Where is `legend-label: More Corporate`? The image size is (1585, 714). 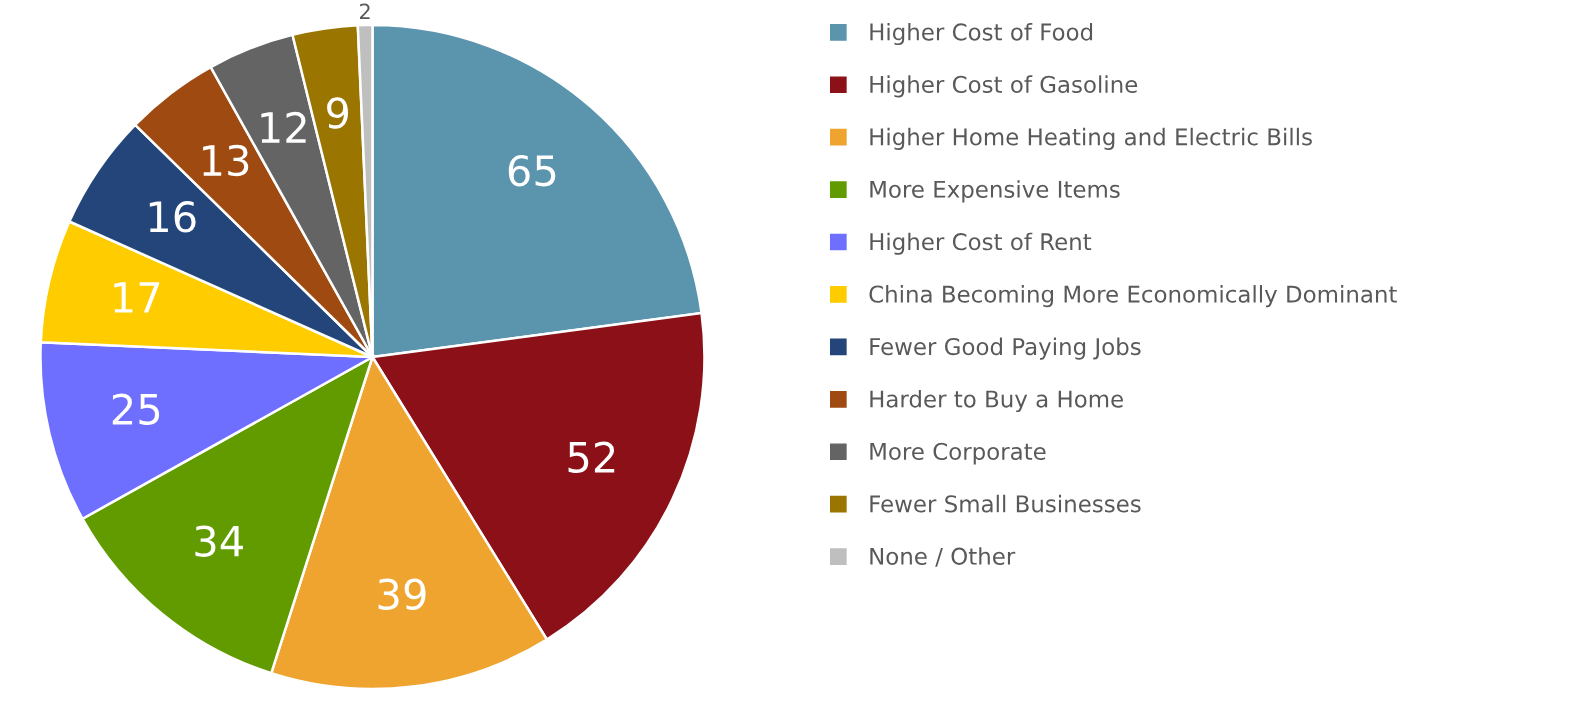
legend-label: More Corporate is located at coordinates (958, 453).